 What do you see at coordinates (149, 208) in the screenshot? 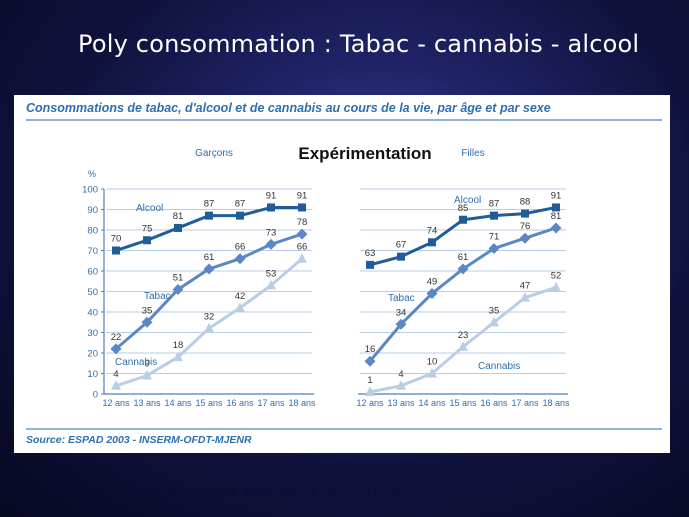
I see `series-label-alcool: Alcool` at bounding box center [149, 208].